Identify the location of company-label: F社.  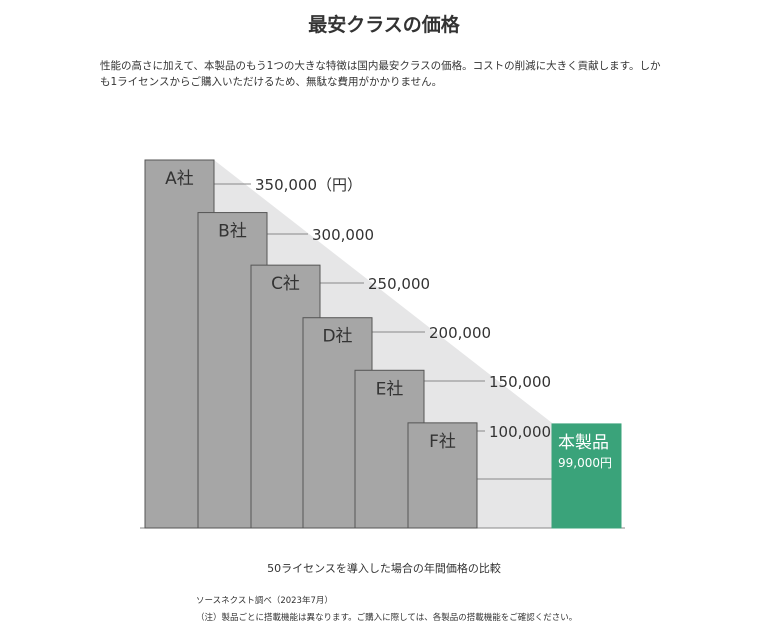
(442, 442).